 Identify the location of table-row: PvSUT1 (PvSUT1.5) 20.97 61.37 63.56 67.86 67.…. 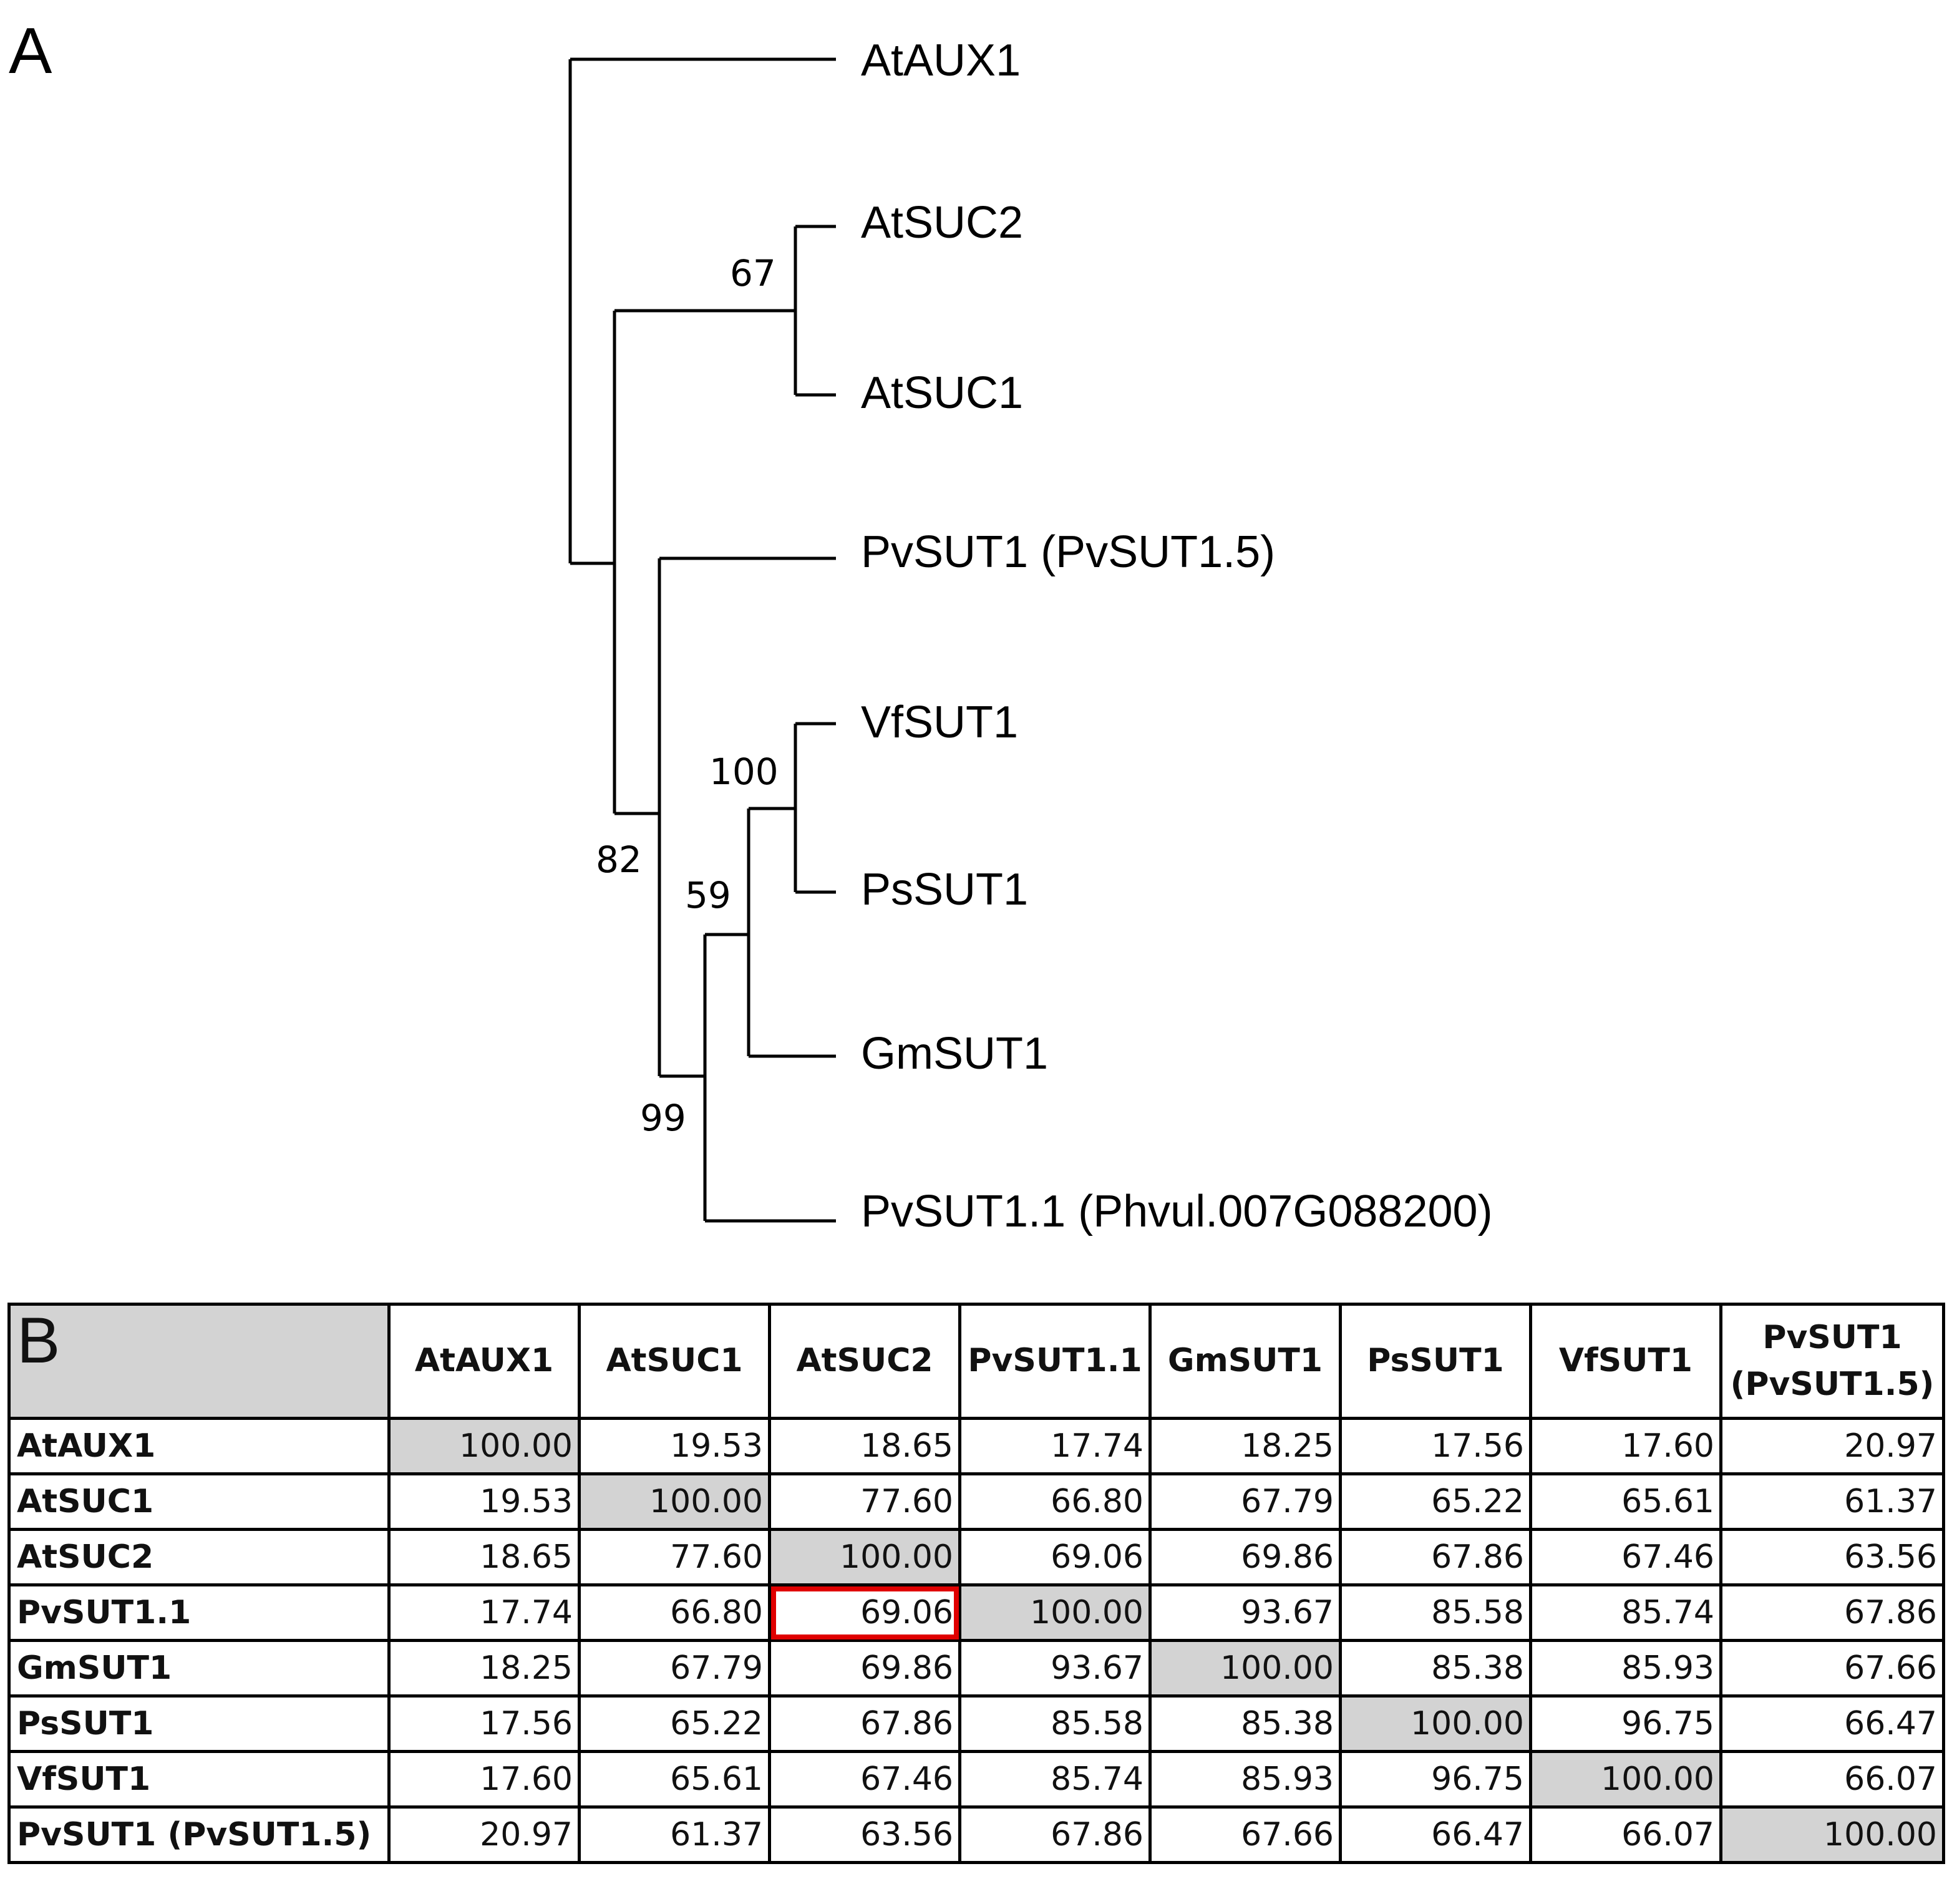
(976, 1835).